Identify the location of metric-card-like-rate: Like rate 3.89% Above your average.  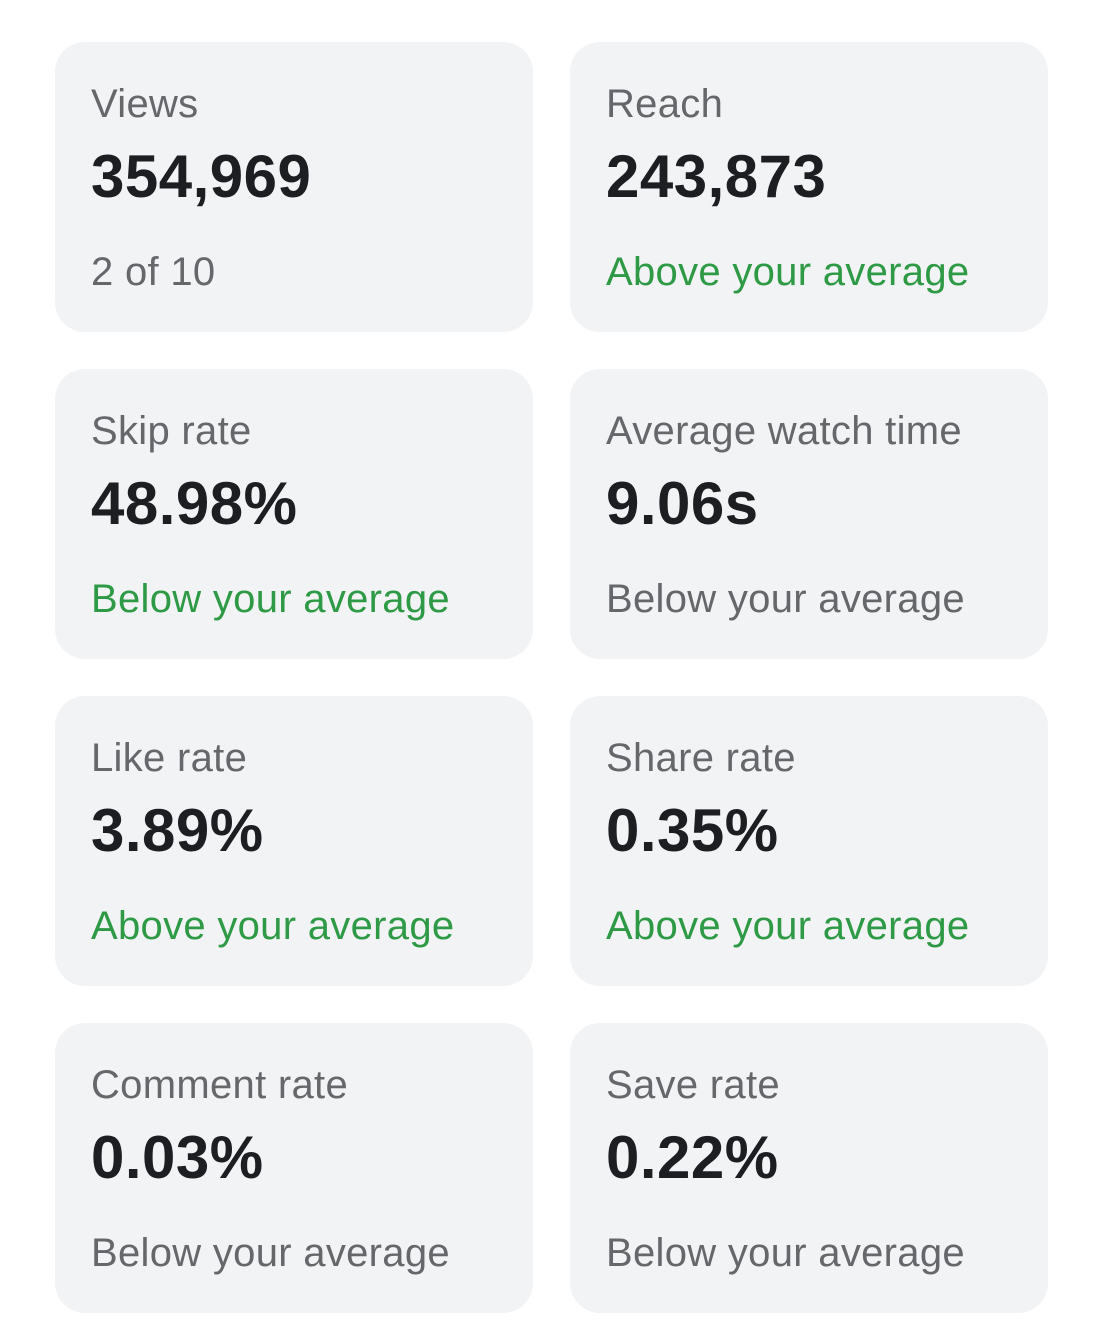
(294, 841).